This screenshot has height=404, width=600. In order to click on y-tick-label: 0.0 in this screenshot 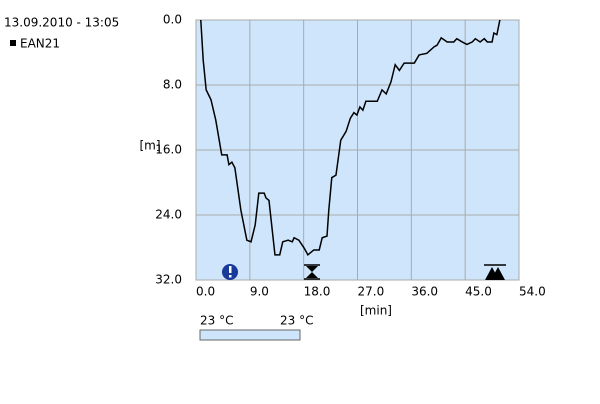, I will do `click(172, 20)`.